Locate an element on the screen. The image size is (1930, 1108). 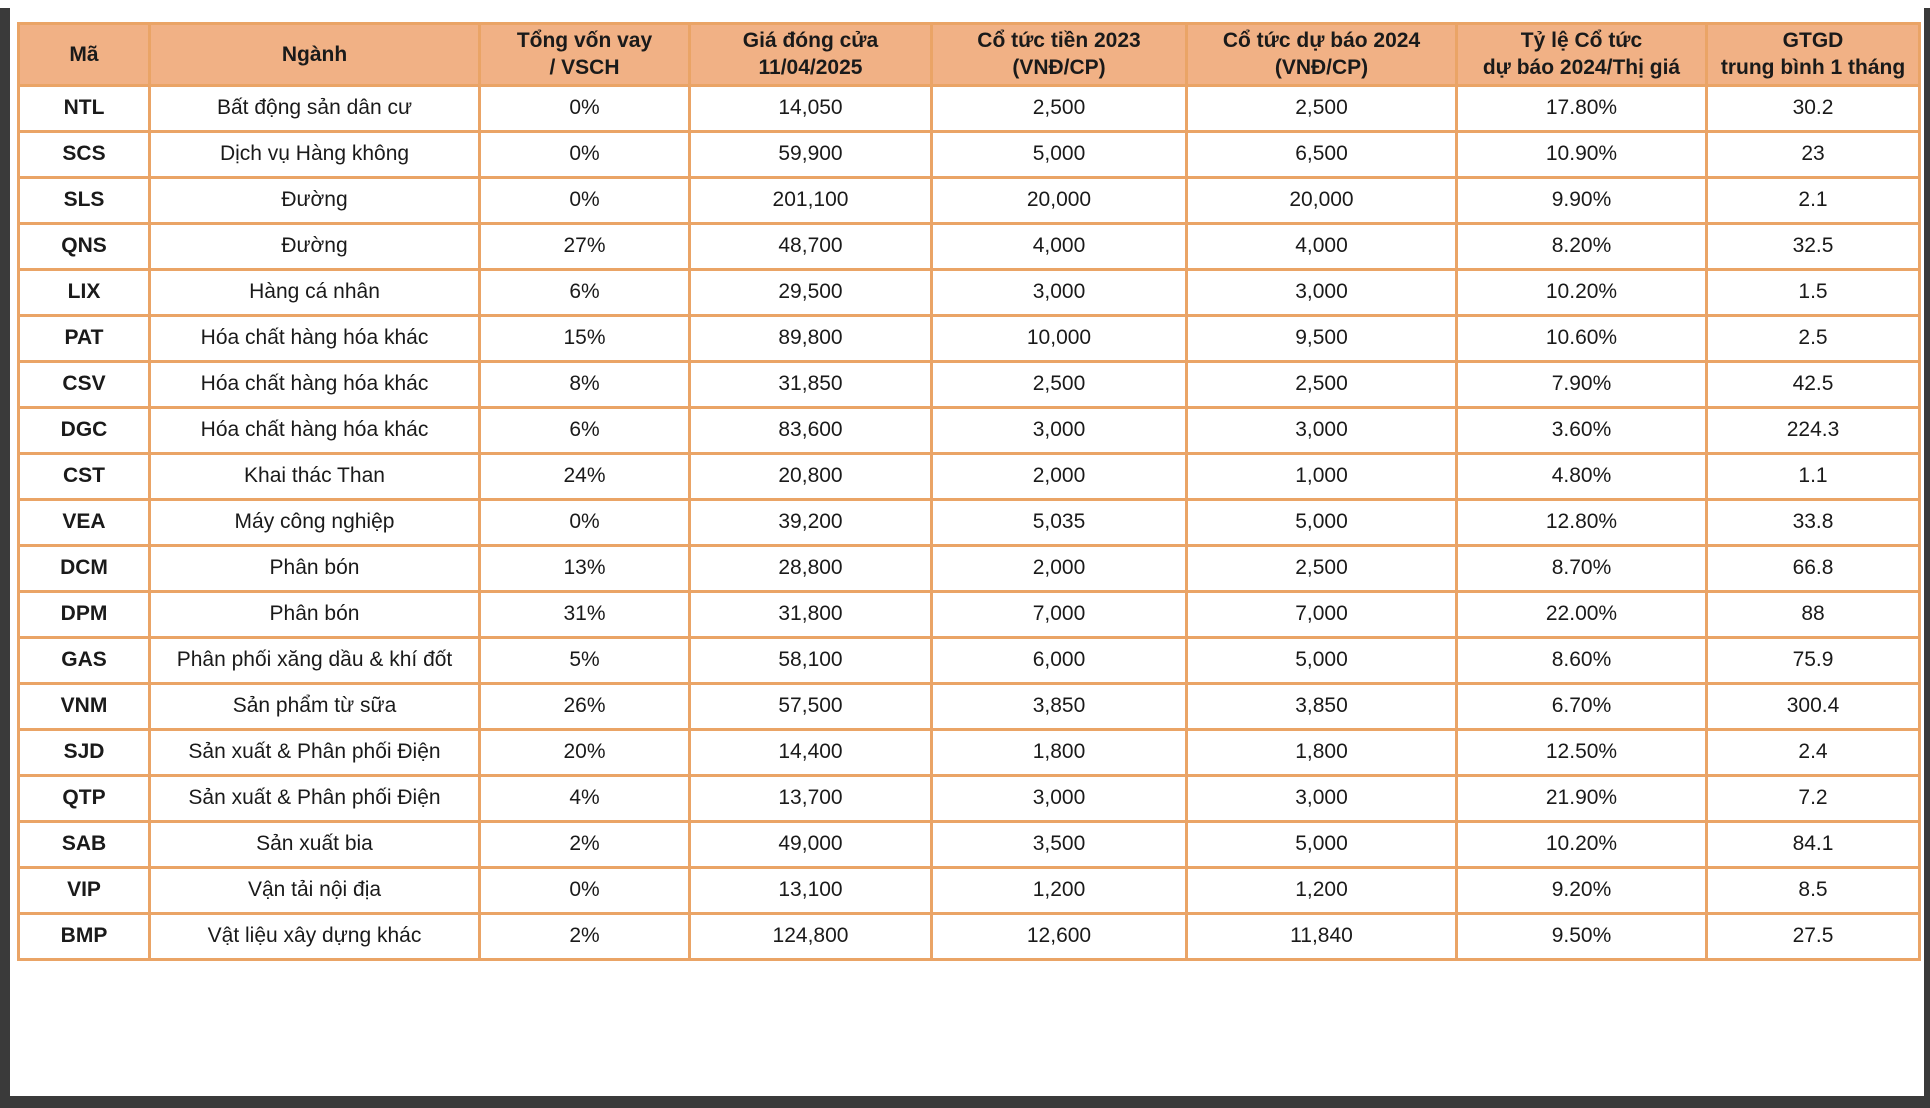
cell-ty_le: 17.80% is located at coordinates (1581, 108).